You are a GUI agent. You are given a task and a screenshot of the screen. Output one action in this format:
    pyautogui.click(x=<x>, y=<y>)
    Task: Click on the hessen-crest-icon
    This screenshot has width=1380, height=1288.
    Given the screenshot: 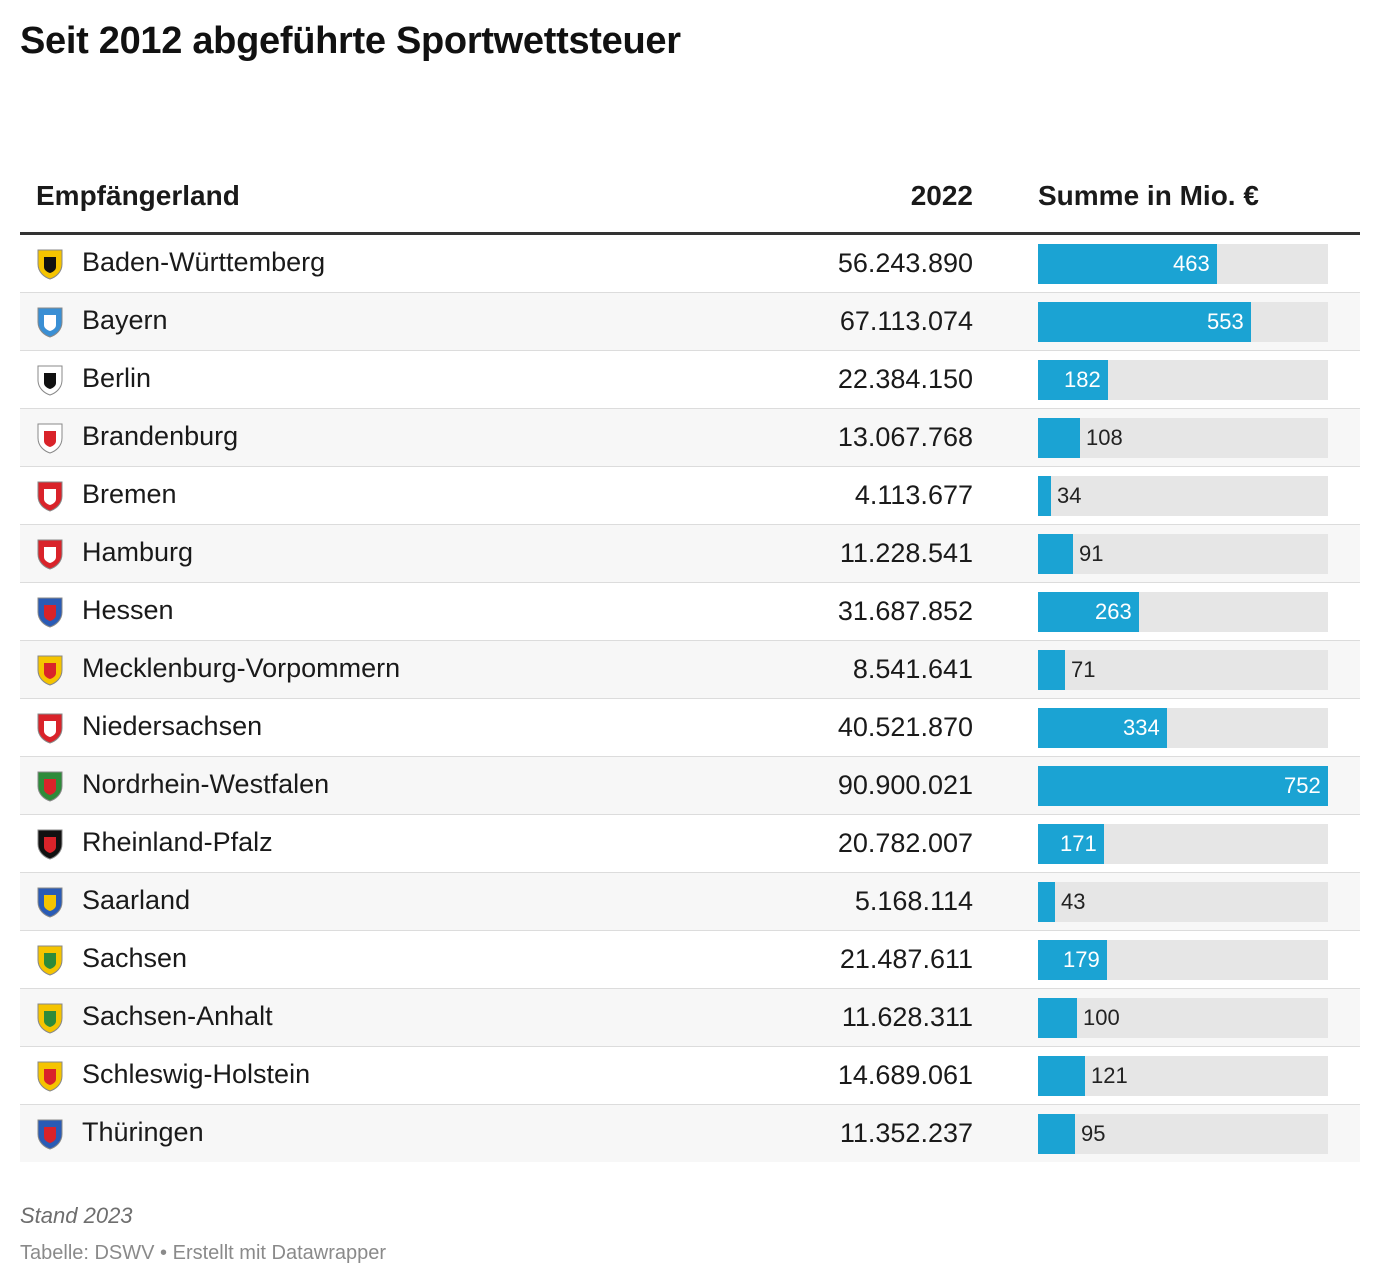 What is the action you would take?
    pyautogui.click(x=50, y=612)
    